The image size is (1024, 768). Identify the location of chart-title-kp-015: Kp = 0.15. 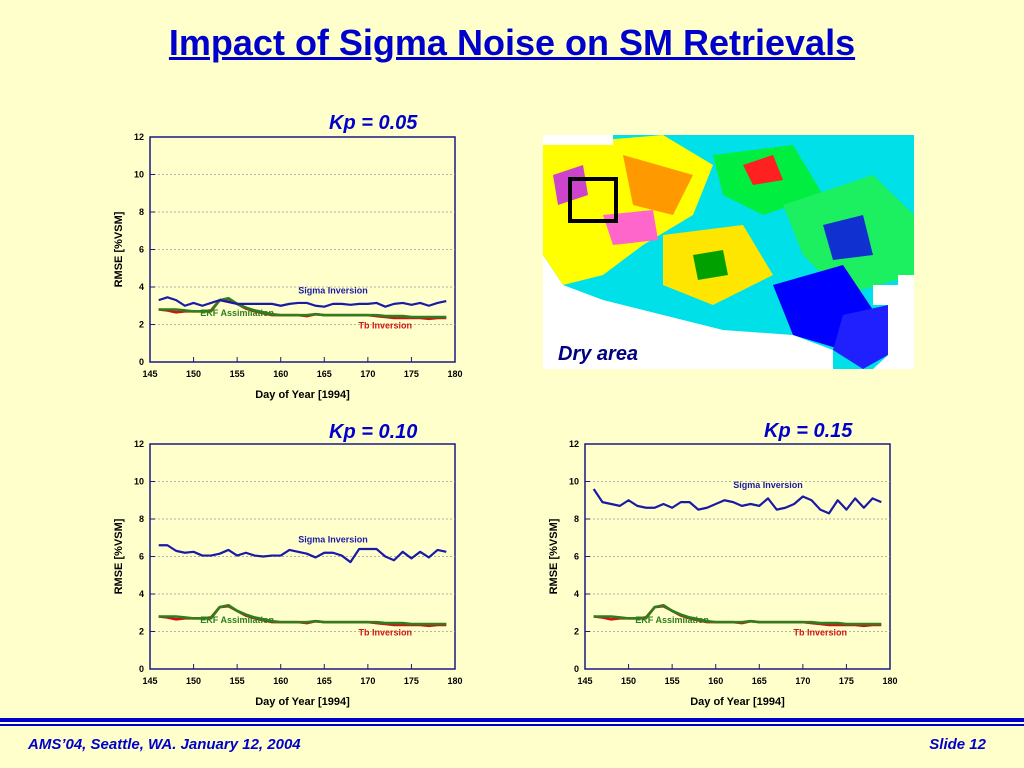
(808, 431).